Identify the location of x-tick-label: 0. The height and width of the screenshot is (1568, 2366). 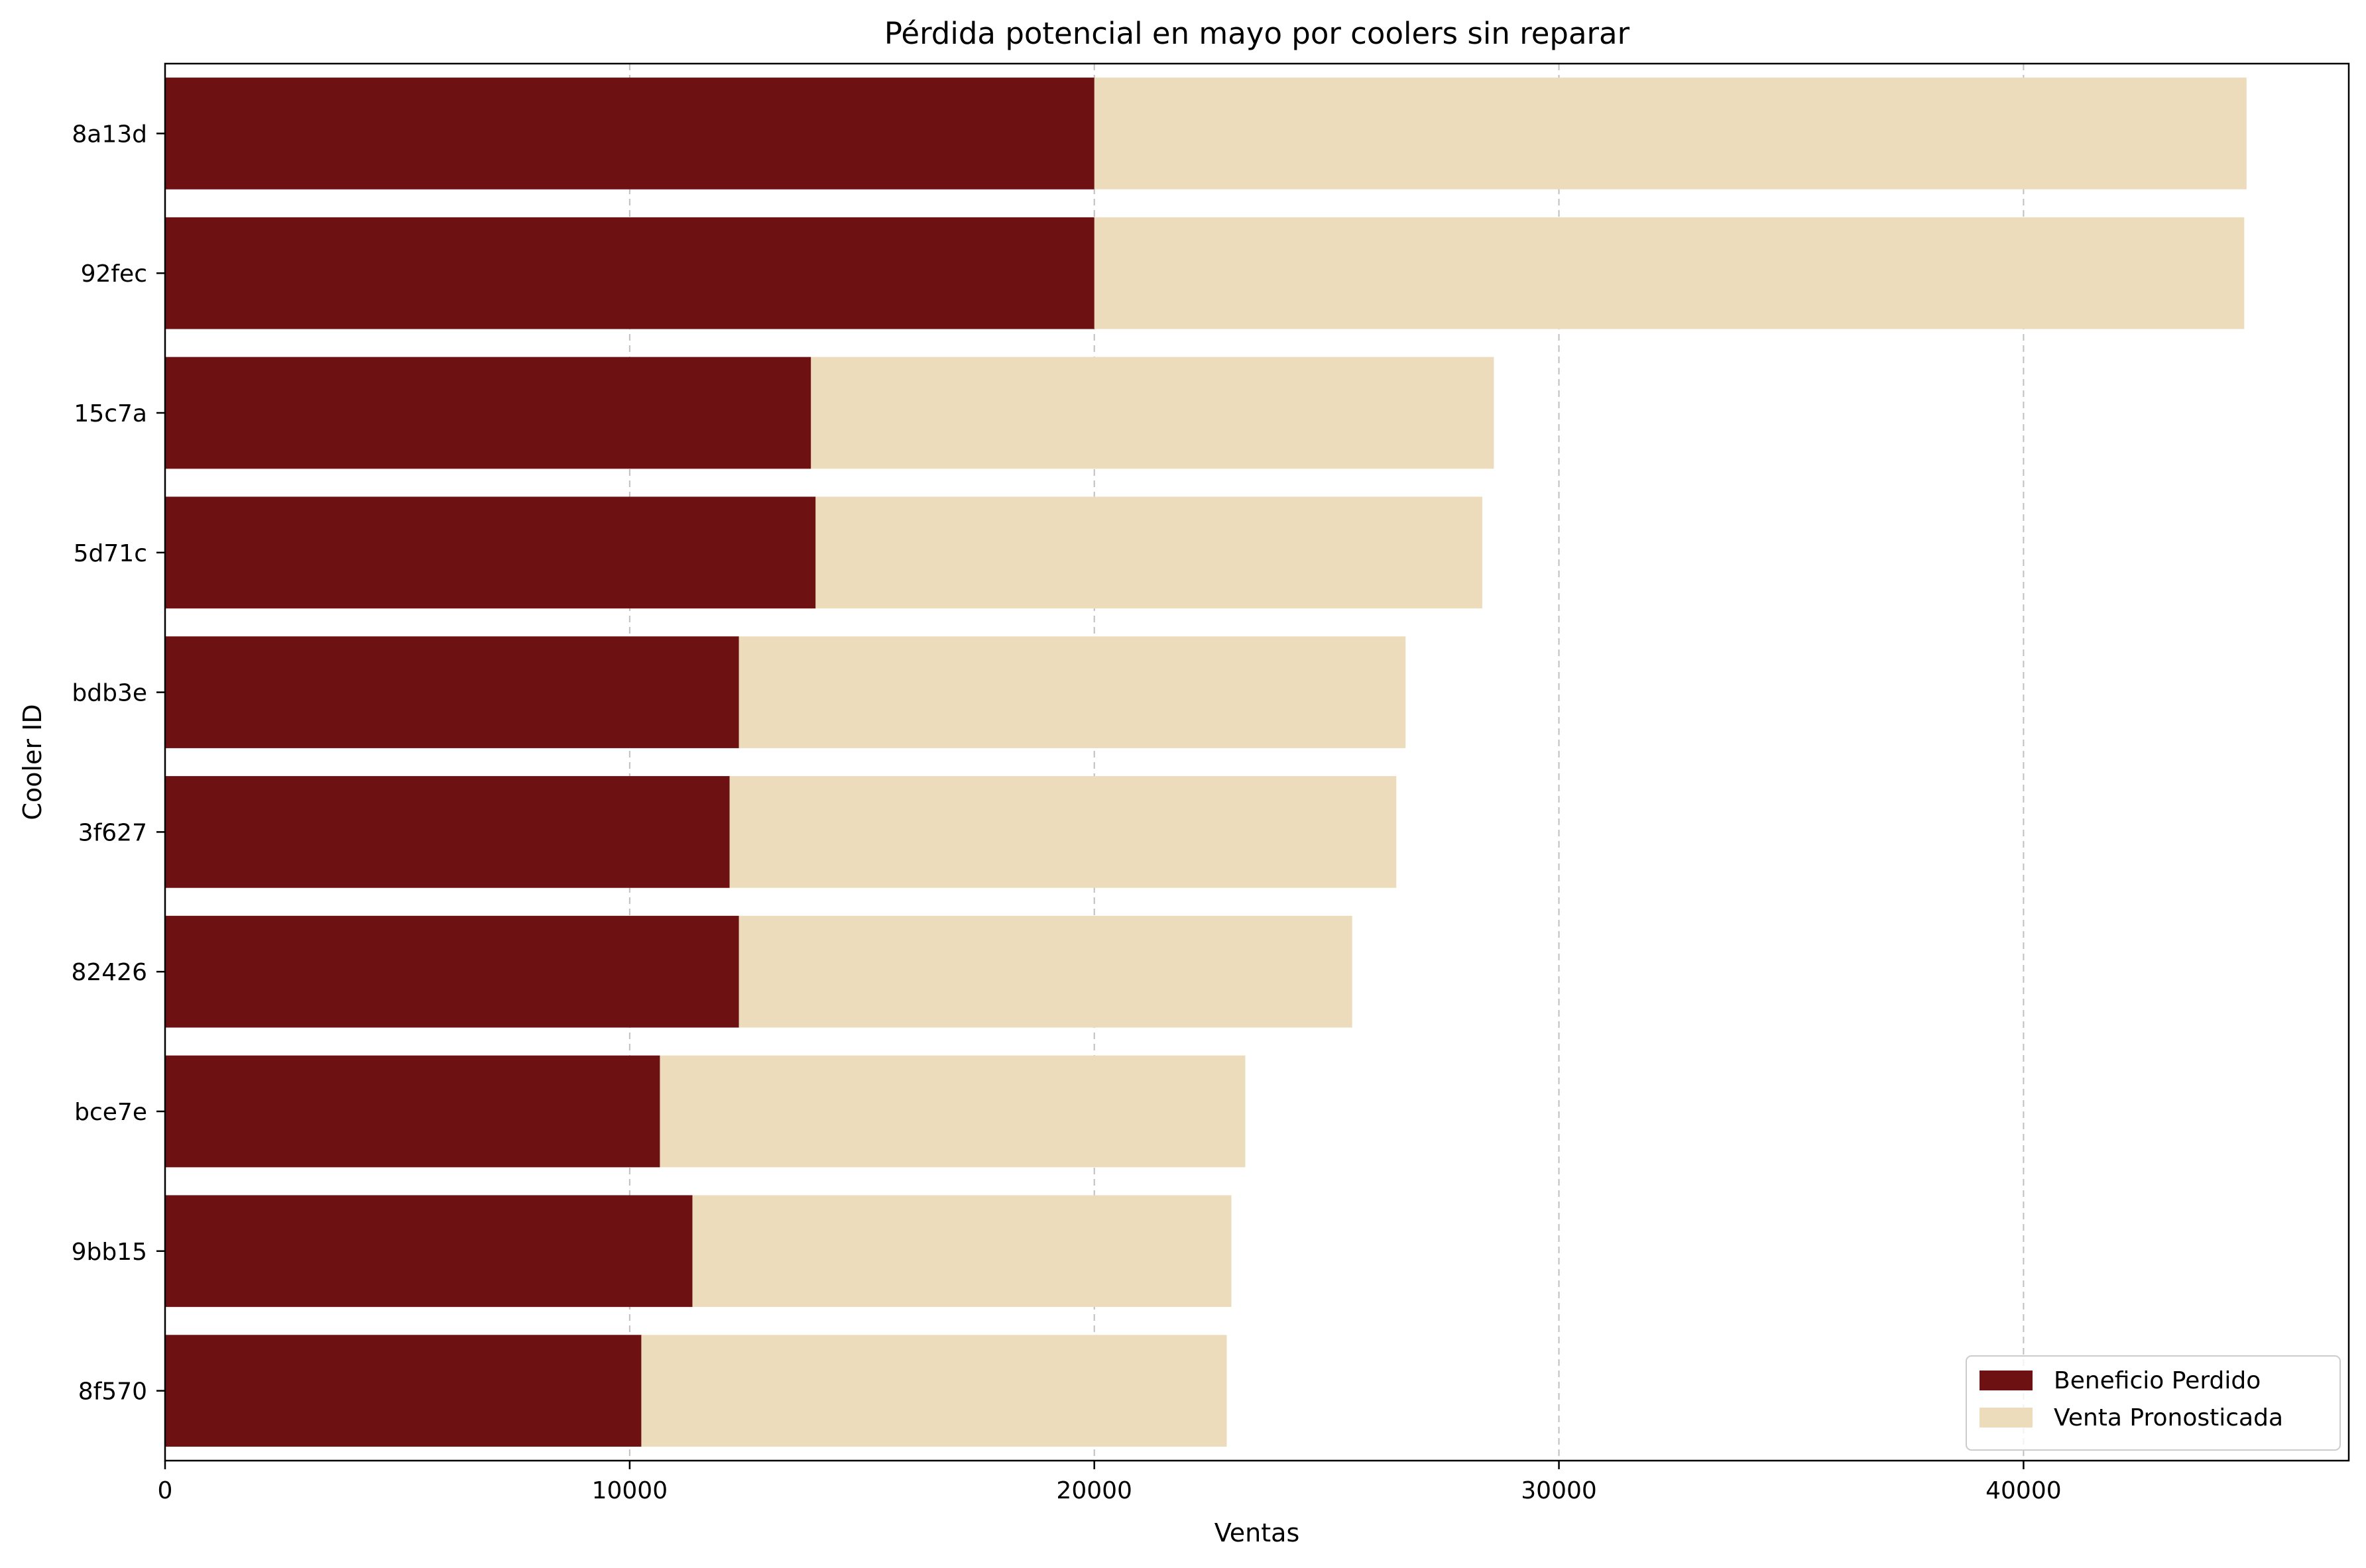
(166, 1491).